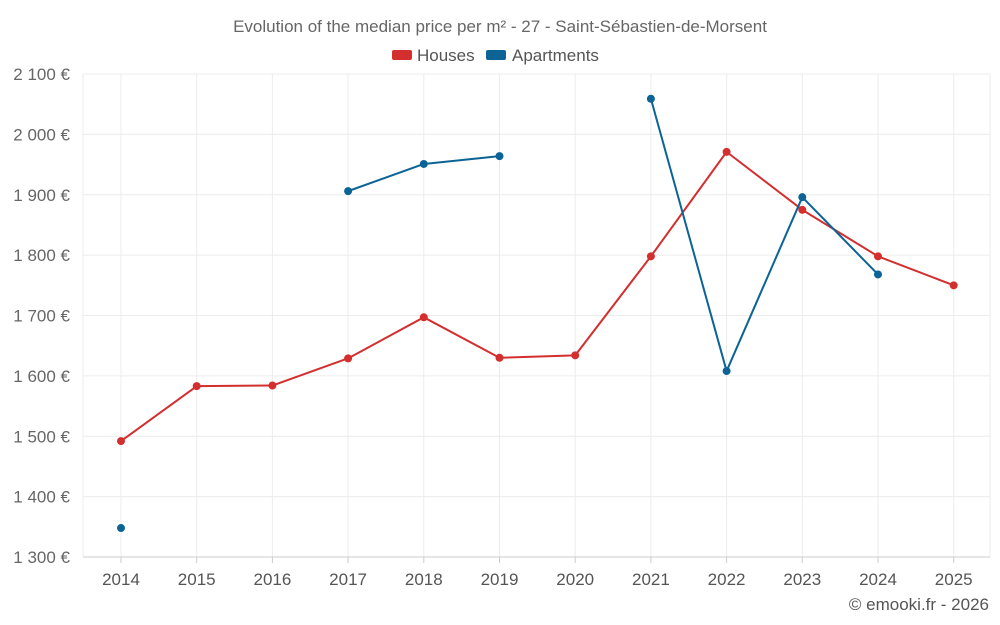 The image size is (1000, 625). What do you see at coordinates (954, 579) in the screenshot?
I see `x-tick-label: 2025` at bounding box center [954, 579].